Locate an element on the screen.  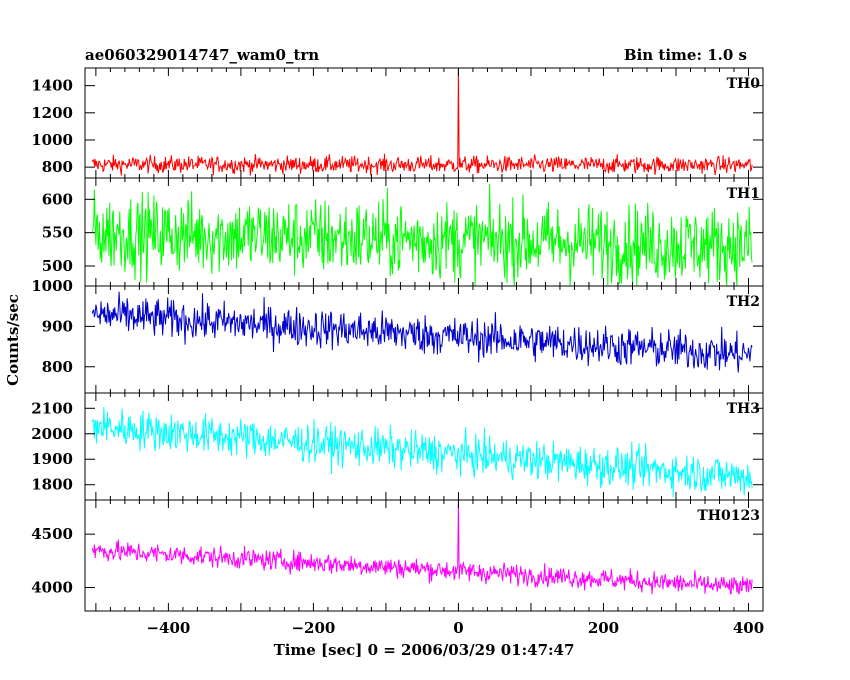
panel-label-th0: TH0 is located at coordinates (744, 84).